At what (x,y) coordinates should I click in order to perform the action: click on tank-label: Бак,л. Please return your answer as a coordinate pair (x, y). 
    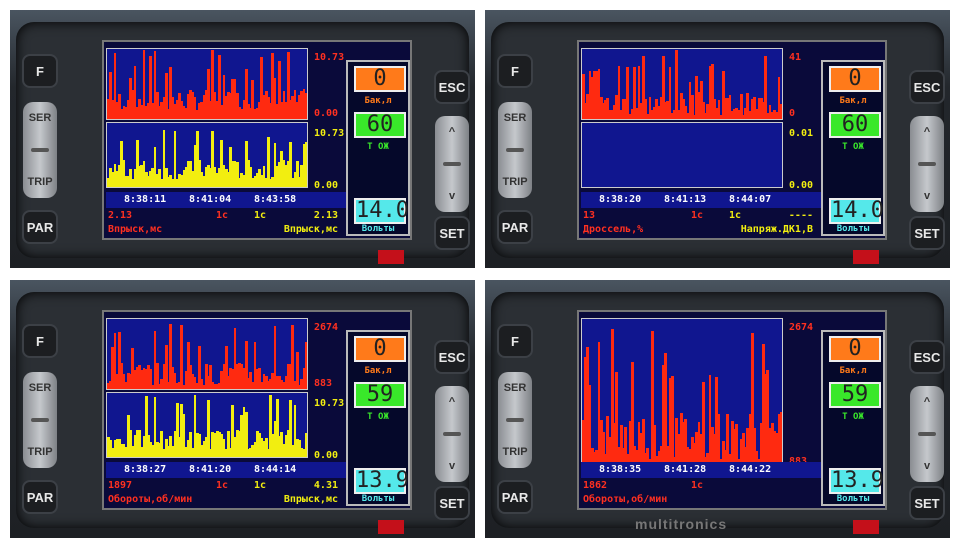
    Looking at the image, I should click on (853, 101).